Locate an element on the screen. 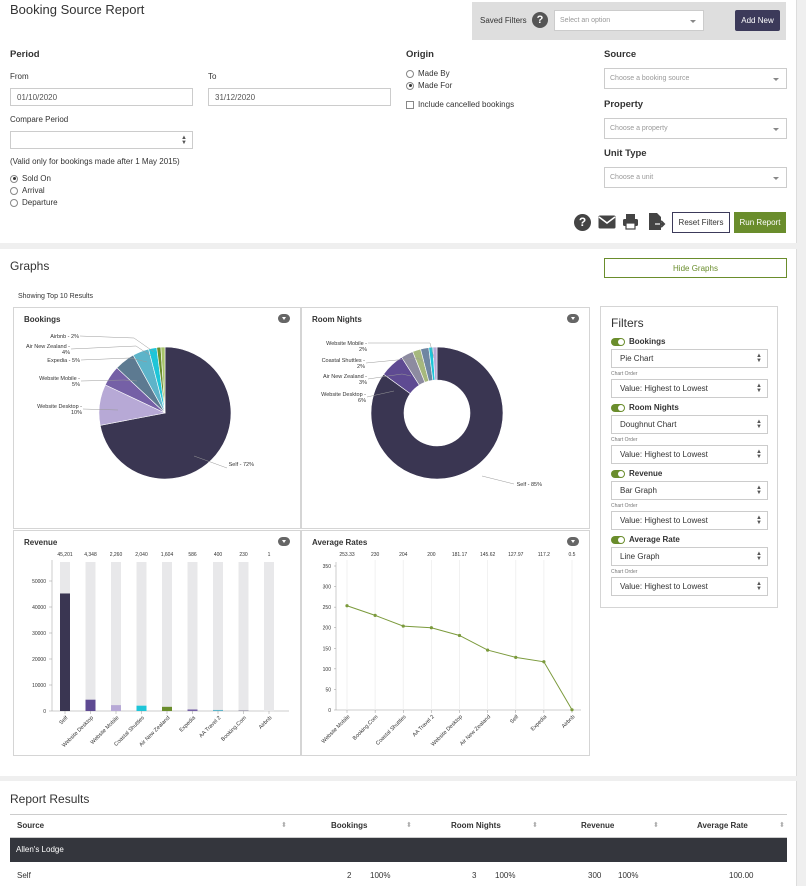 This screenshot has width=806, height=886. checkbox-label: Include cancelled bookings is located at coordinates (466, 104).